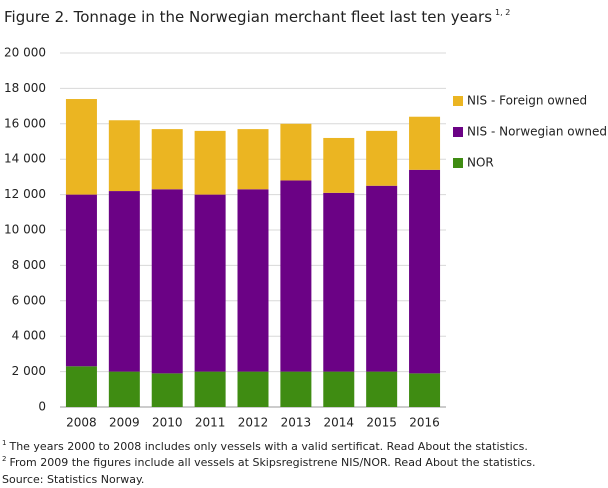 This screenshot has width=608, height=488. Describe the element at coordinates (29, 336) in the screenshot. I see `y-tick-label: 4 000` at that location.